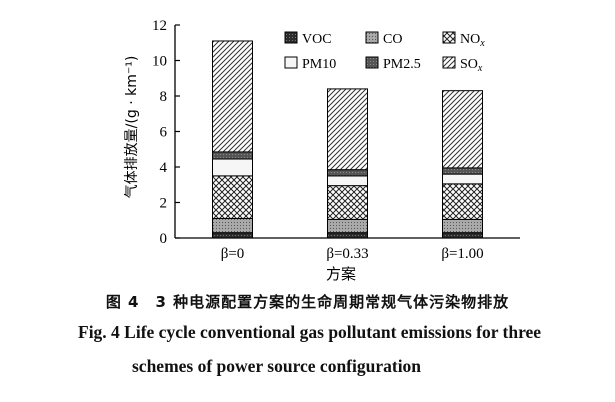 This screenshot has width=615, height=402. What do you see at coordinates (384, 52) in the screenshot?
I see `legend: VOC CO NOx PM10 PM2.5 SOx` at bounding box center [384, 52].